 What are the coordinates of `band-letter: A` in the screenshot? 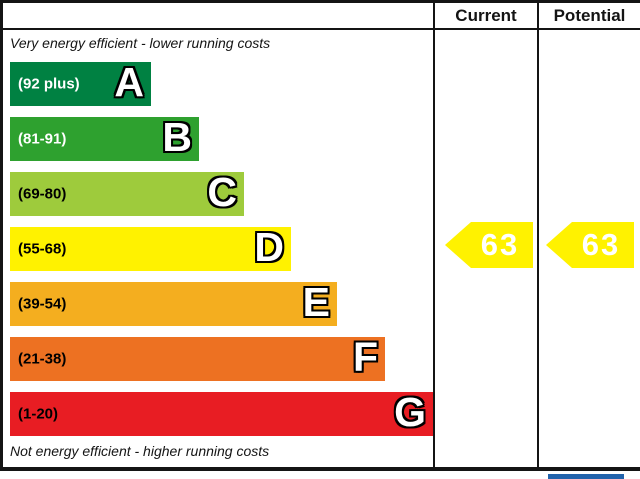 It's located at (129, 81).